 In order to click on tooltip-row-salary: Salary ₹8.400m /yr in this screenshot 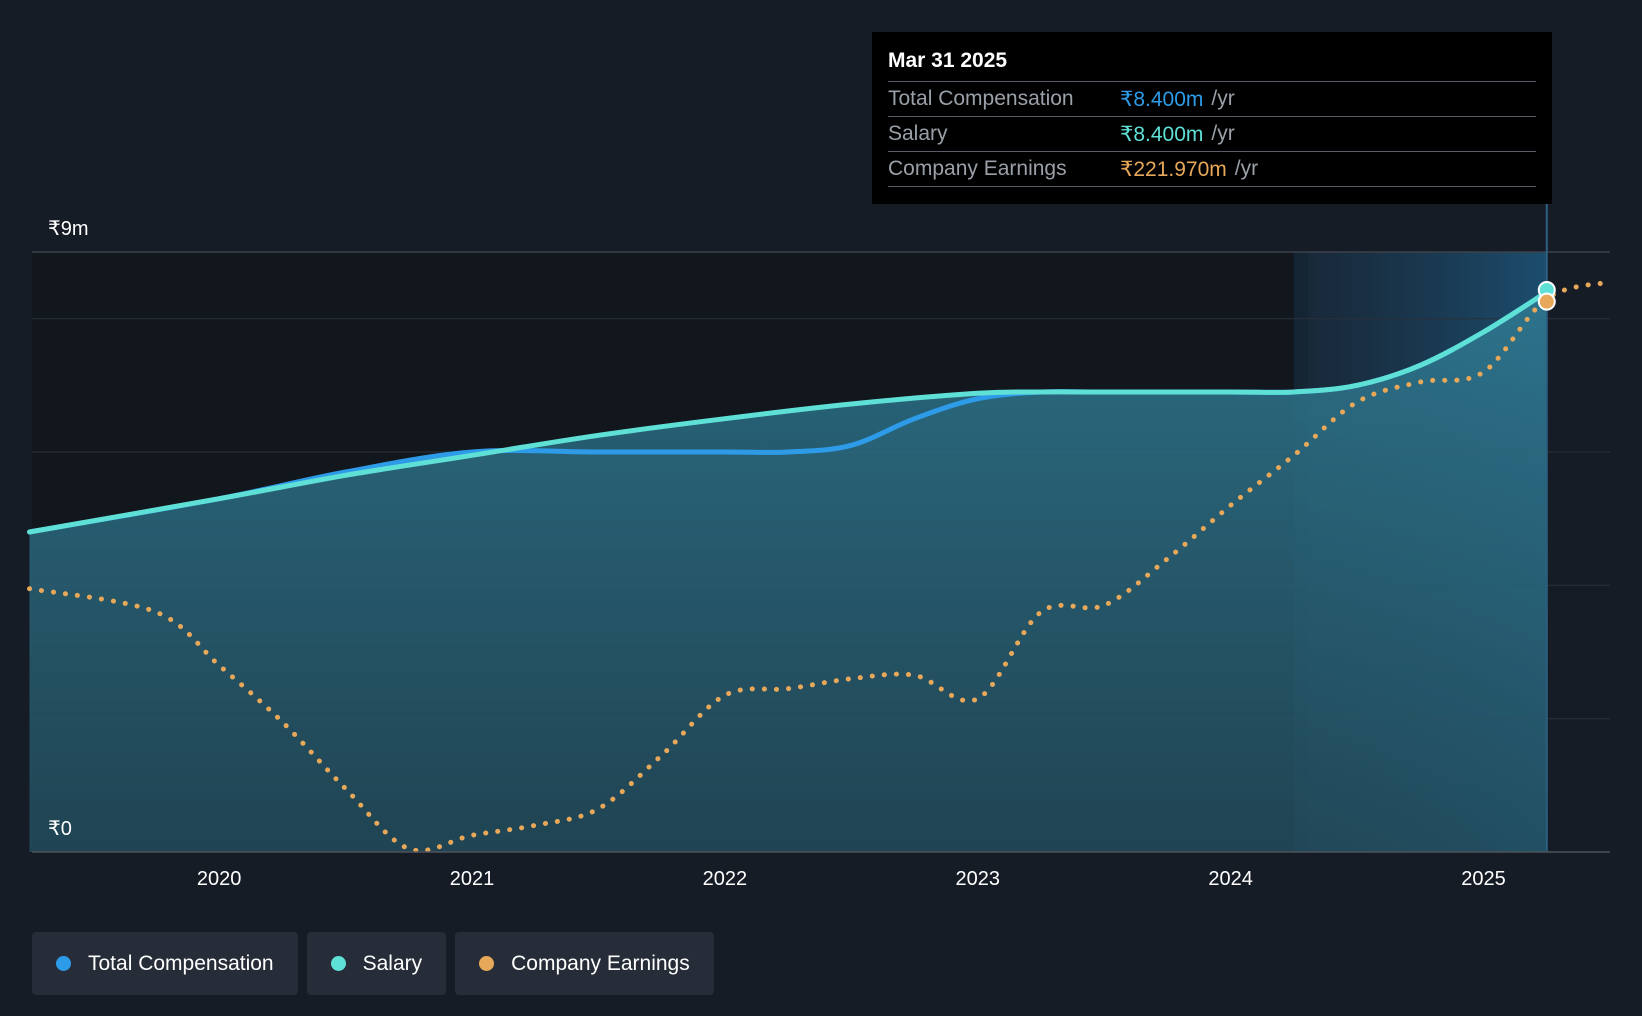, I will do `click(1212, 133)`.